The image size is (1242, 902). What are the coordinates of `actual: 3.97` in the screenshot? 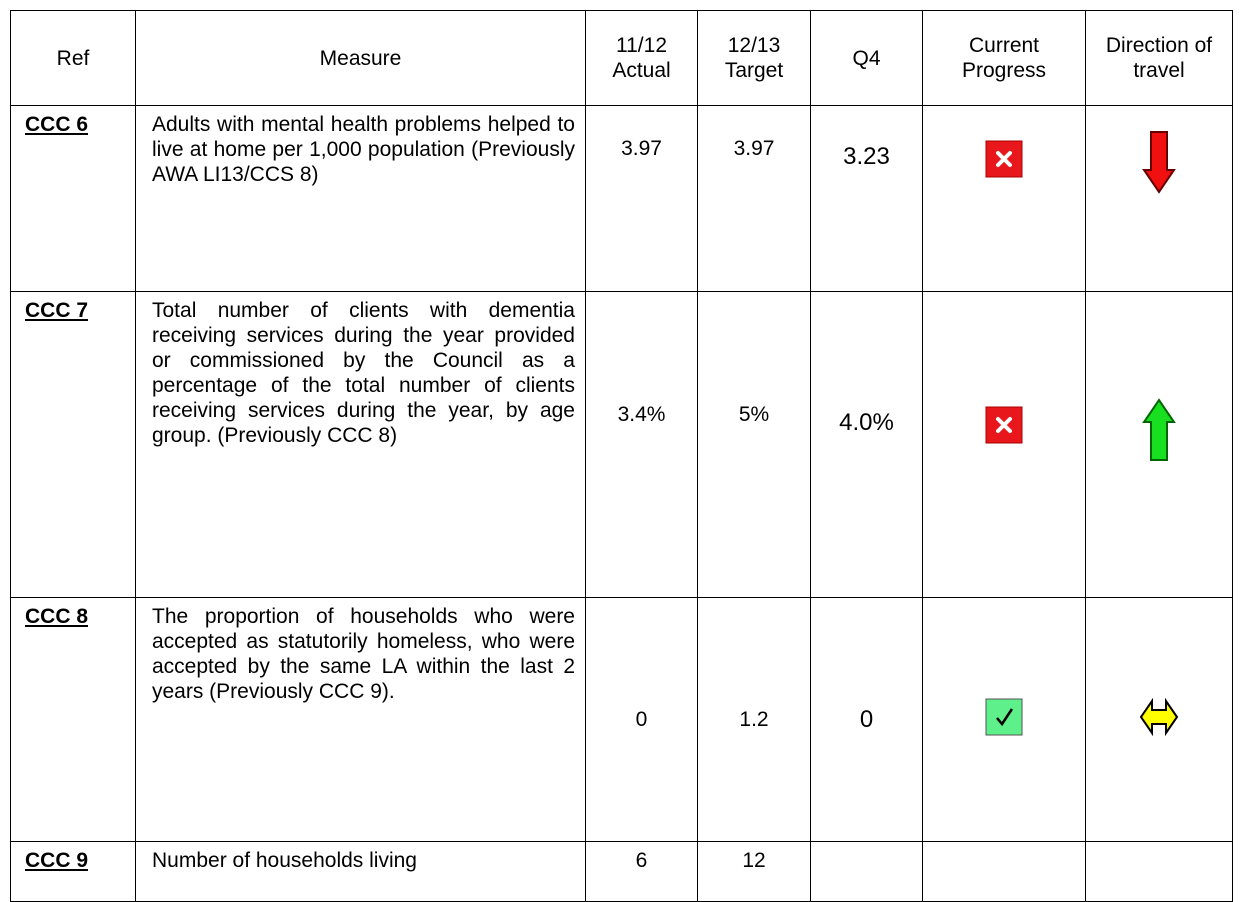 It's located at (641, 198).